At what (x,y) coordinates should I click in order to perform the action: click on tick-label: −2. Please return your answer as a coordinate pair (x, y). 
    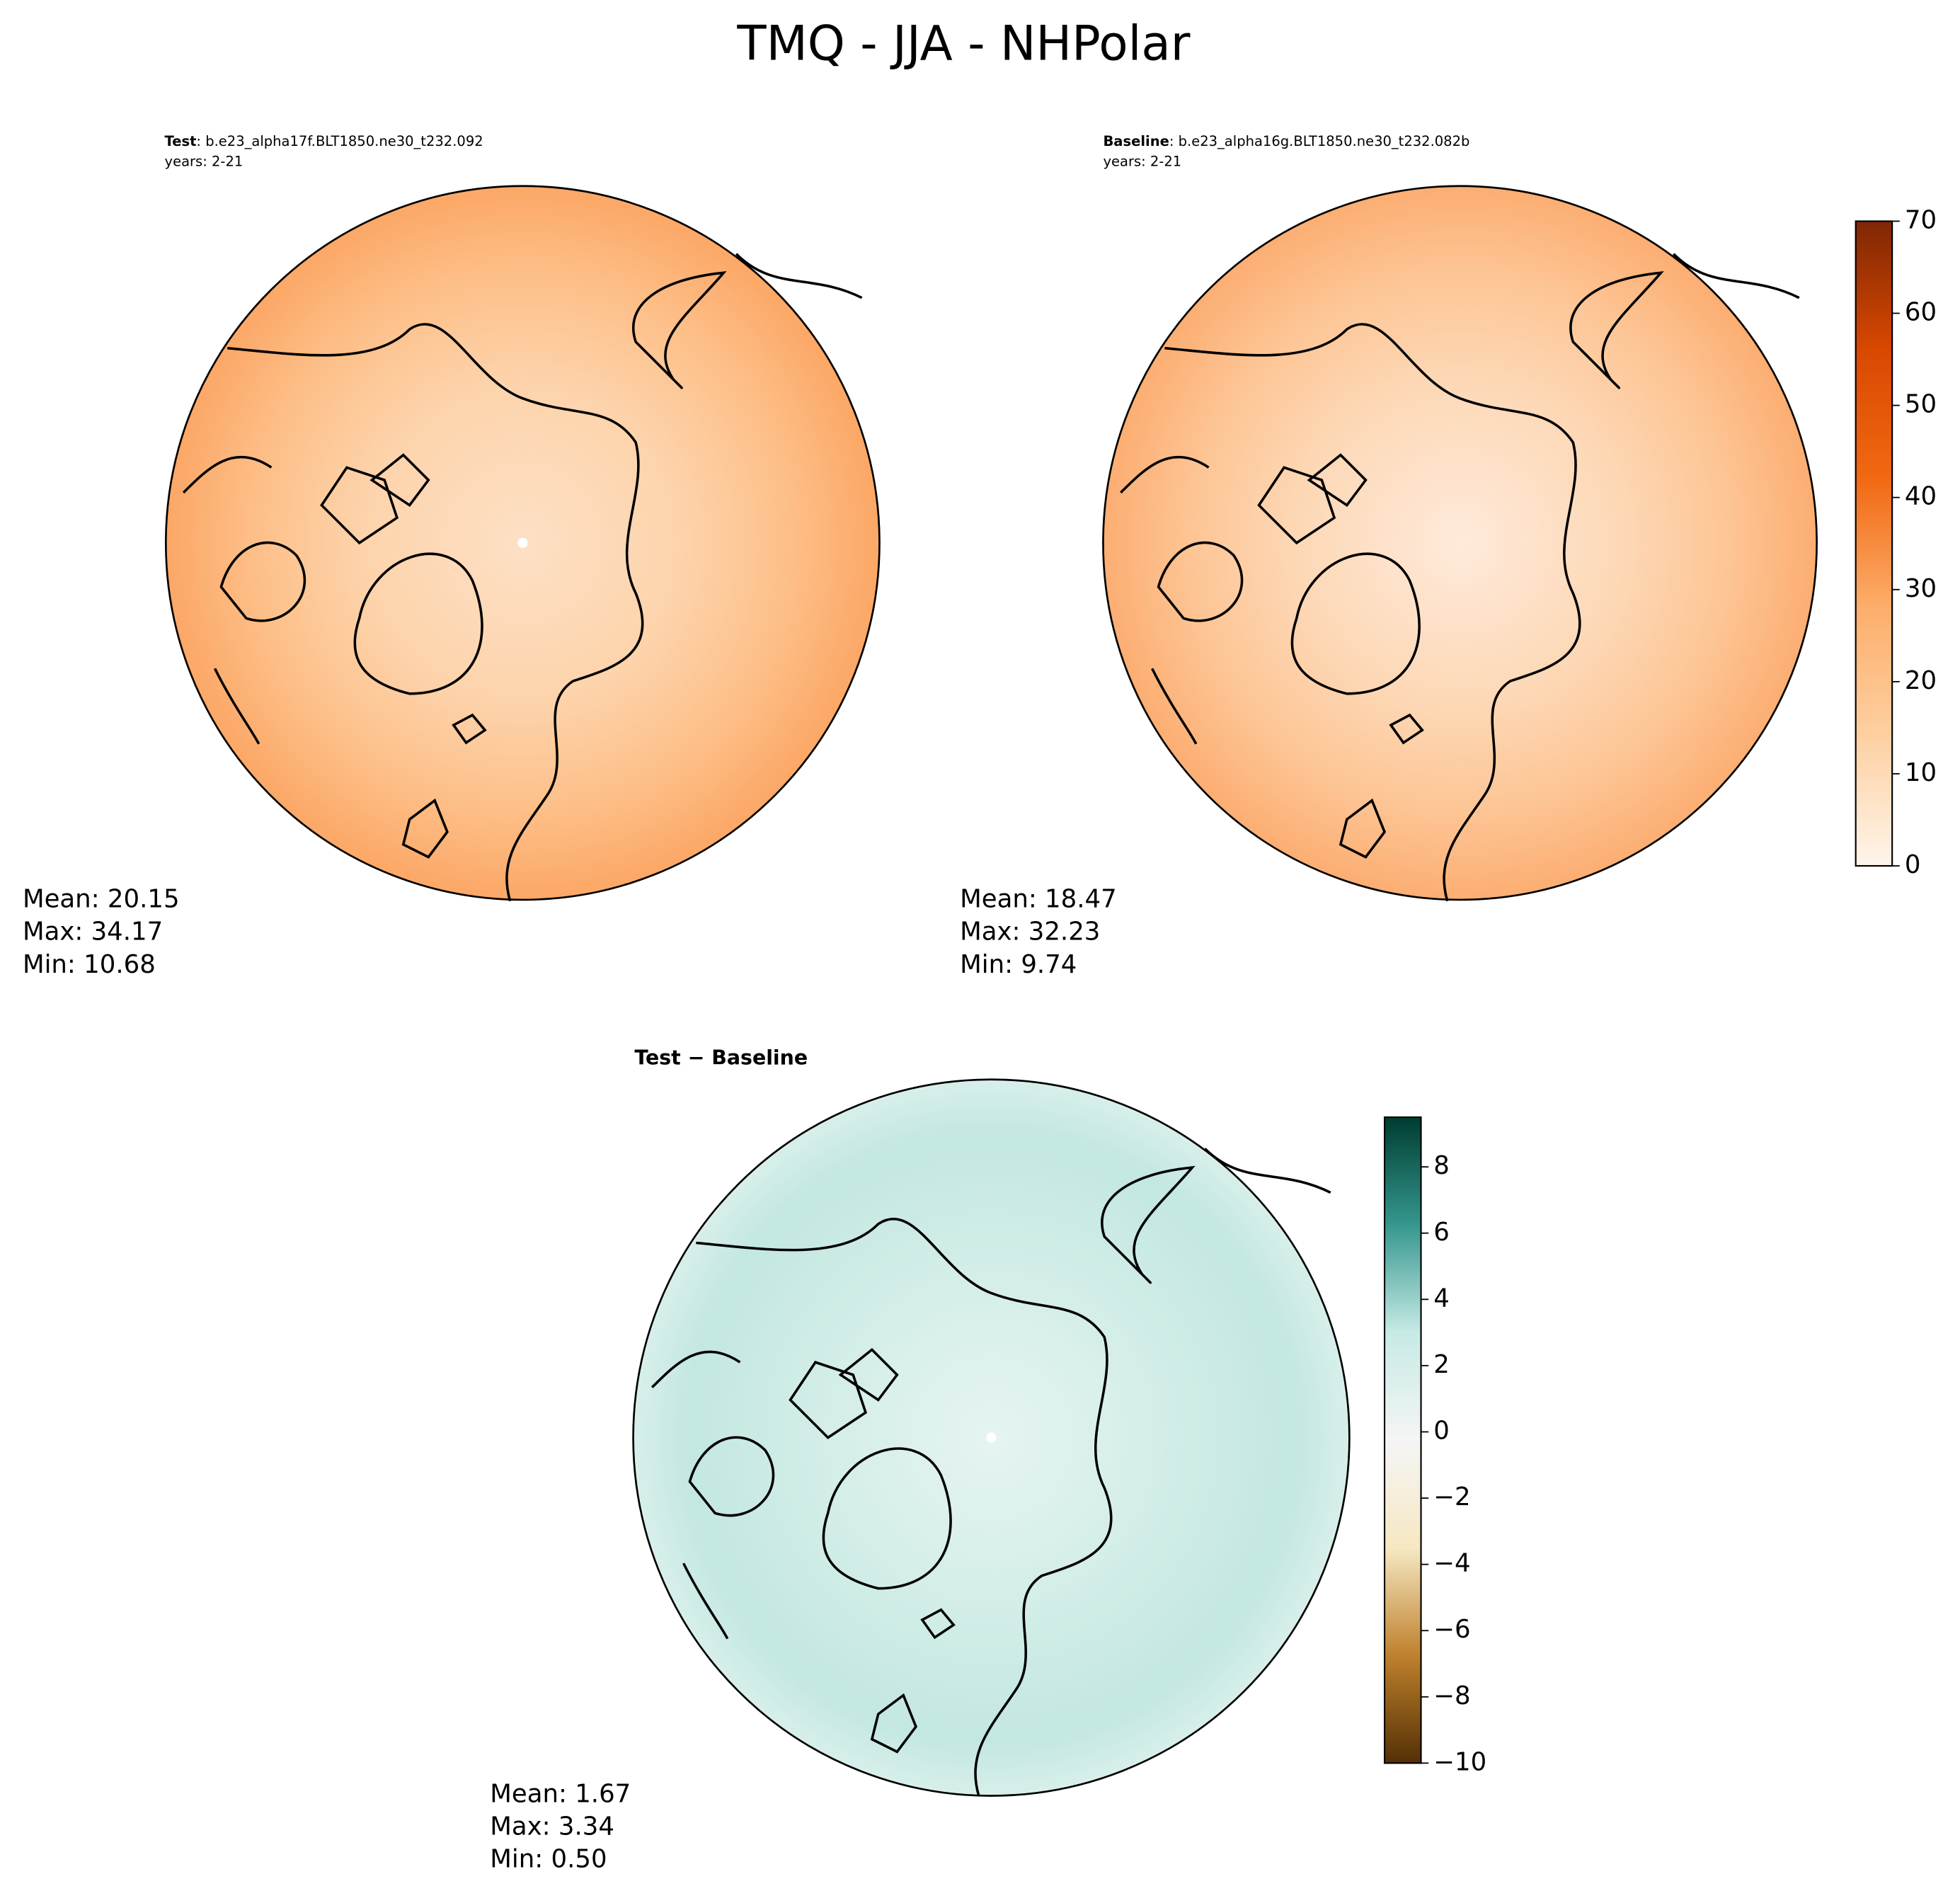
    Looking at the image, I should click on (1451, 1497).